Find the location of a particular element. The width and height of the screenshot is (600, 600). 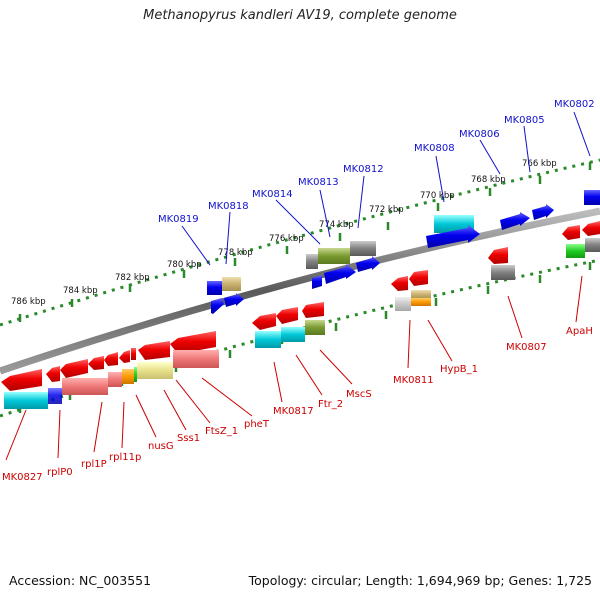

gene-mk0811 is located at coordinates (399, 283).